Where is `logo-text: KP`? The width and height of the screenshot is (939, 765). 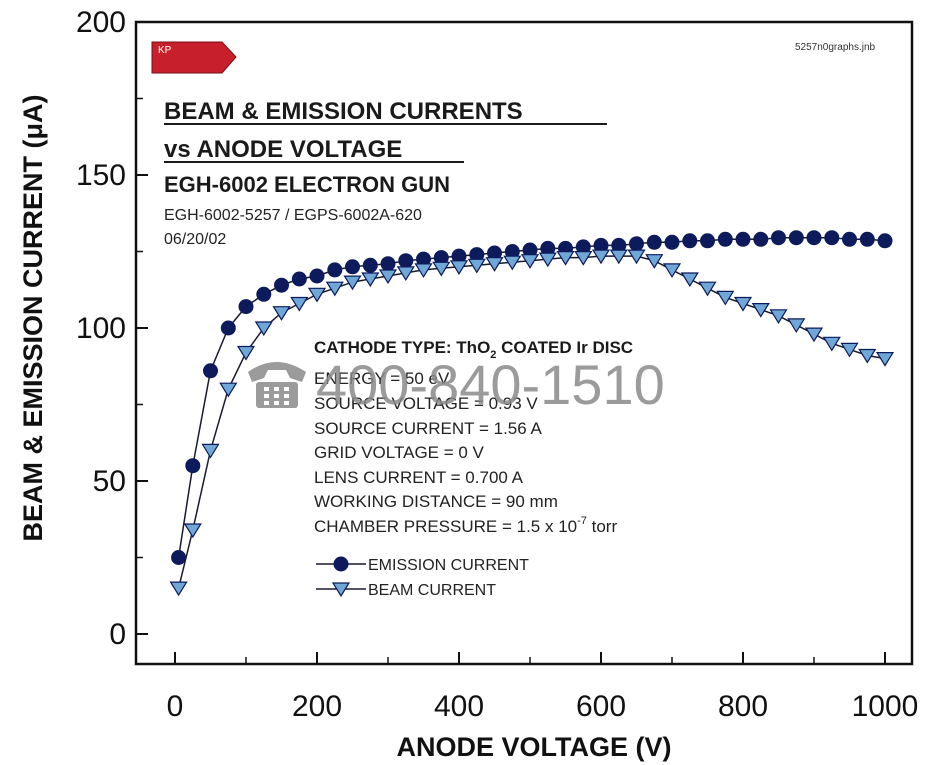 logo-text: KP is located at coordinates (165, 50).